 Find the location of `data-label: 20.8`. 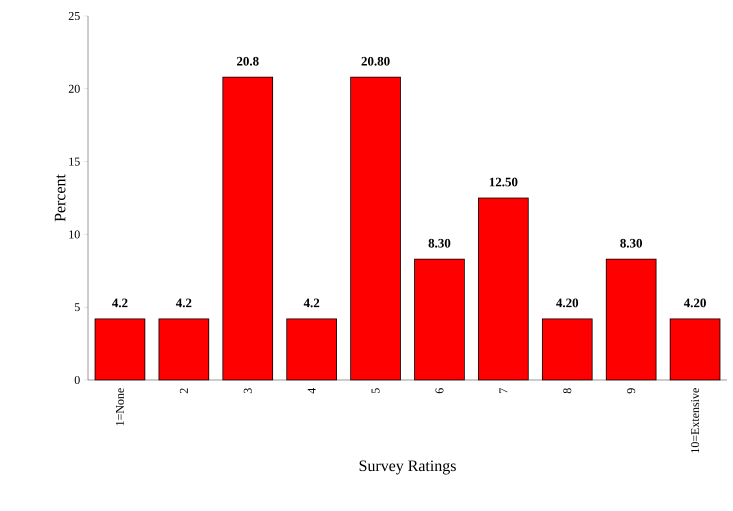

data-label: 20.8 is located at coordinates (247, 61).